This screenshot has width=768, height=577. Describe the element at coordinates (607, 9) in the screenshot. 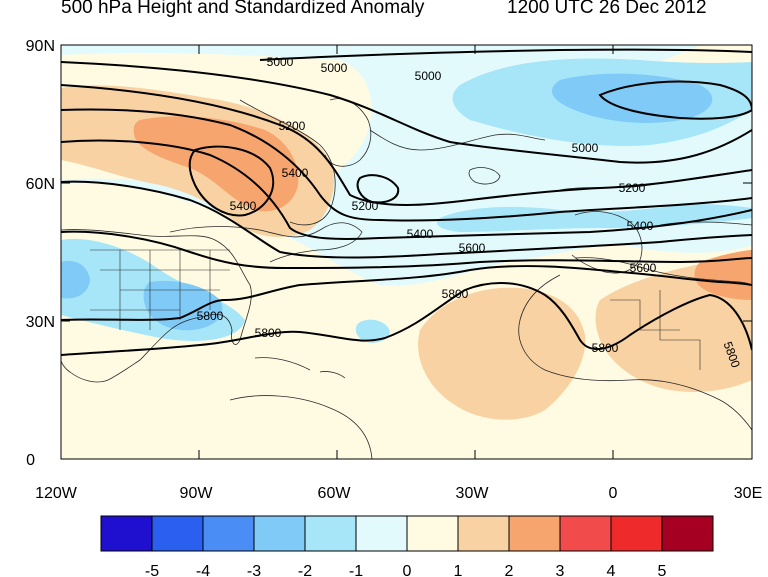

I see `map-timestamp: 1200 UTC 26 Dec 2012` at that location.